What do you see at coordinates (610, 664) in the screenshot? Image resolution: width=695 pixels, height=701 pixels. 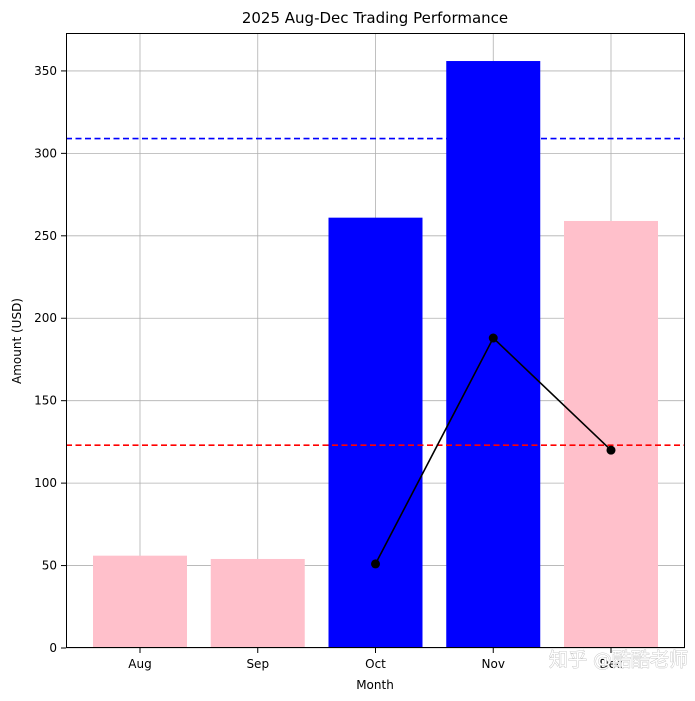 I see `x-tick-label: Dec` at bounding box center [610, 664].